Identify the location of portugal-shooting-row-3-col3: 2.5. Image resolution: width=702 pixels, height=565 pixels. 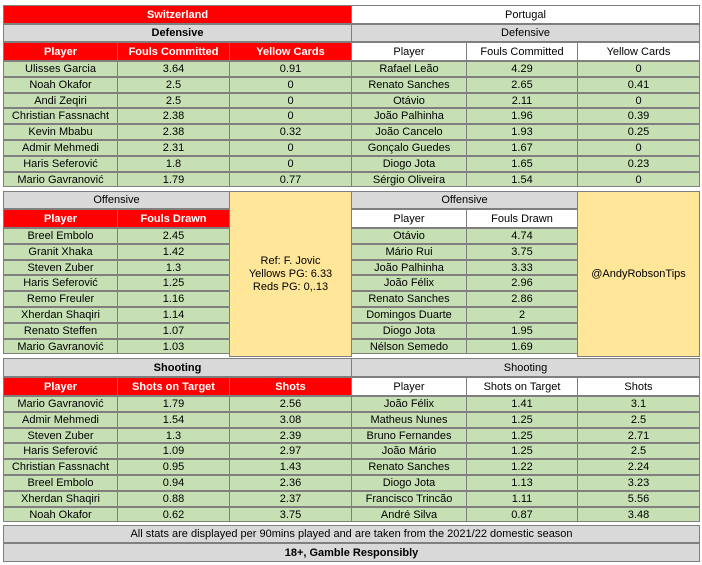
(638, 451).